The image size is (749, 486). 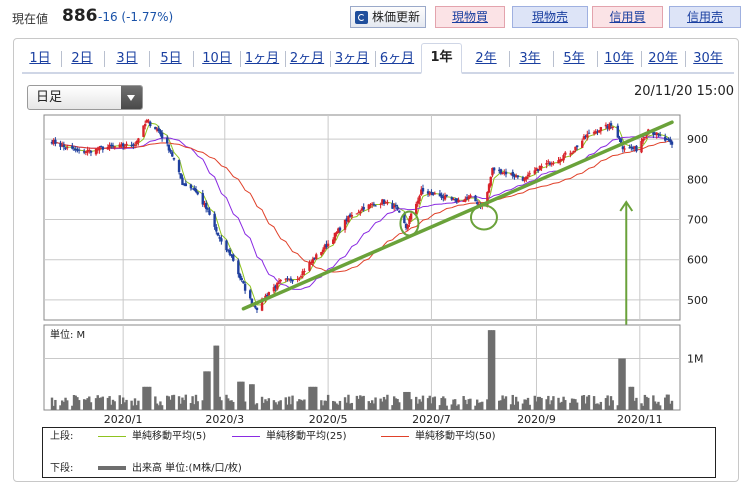 I want to click on tab-6m: 6ヶ月, so click(x=397, y=58).